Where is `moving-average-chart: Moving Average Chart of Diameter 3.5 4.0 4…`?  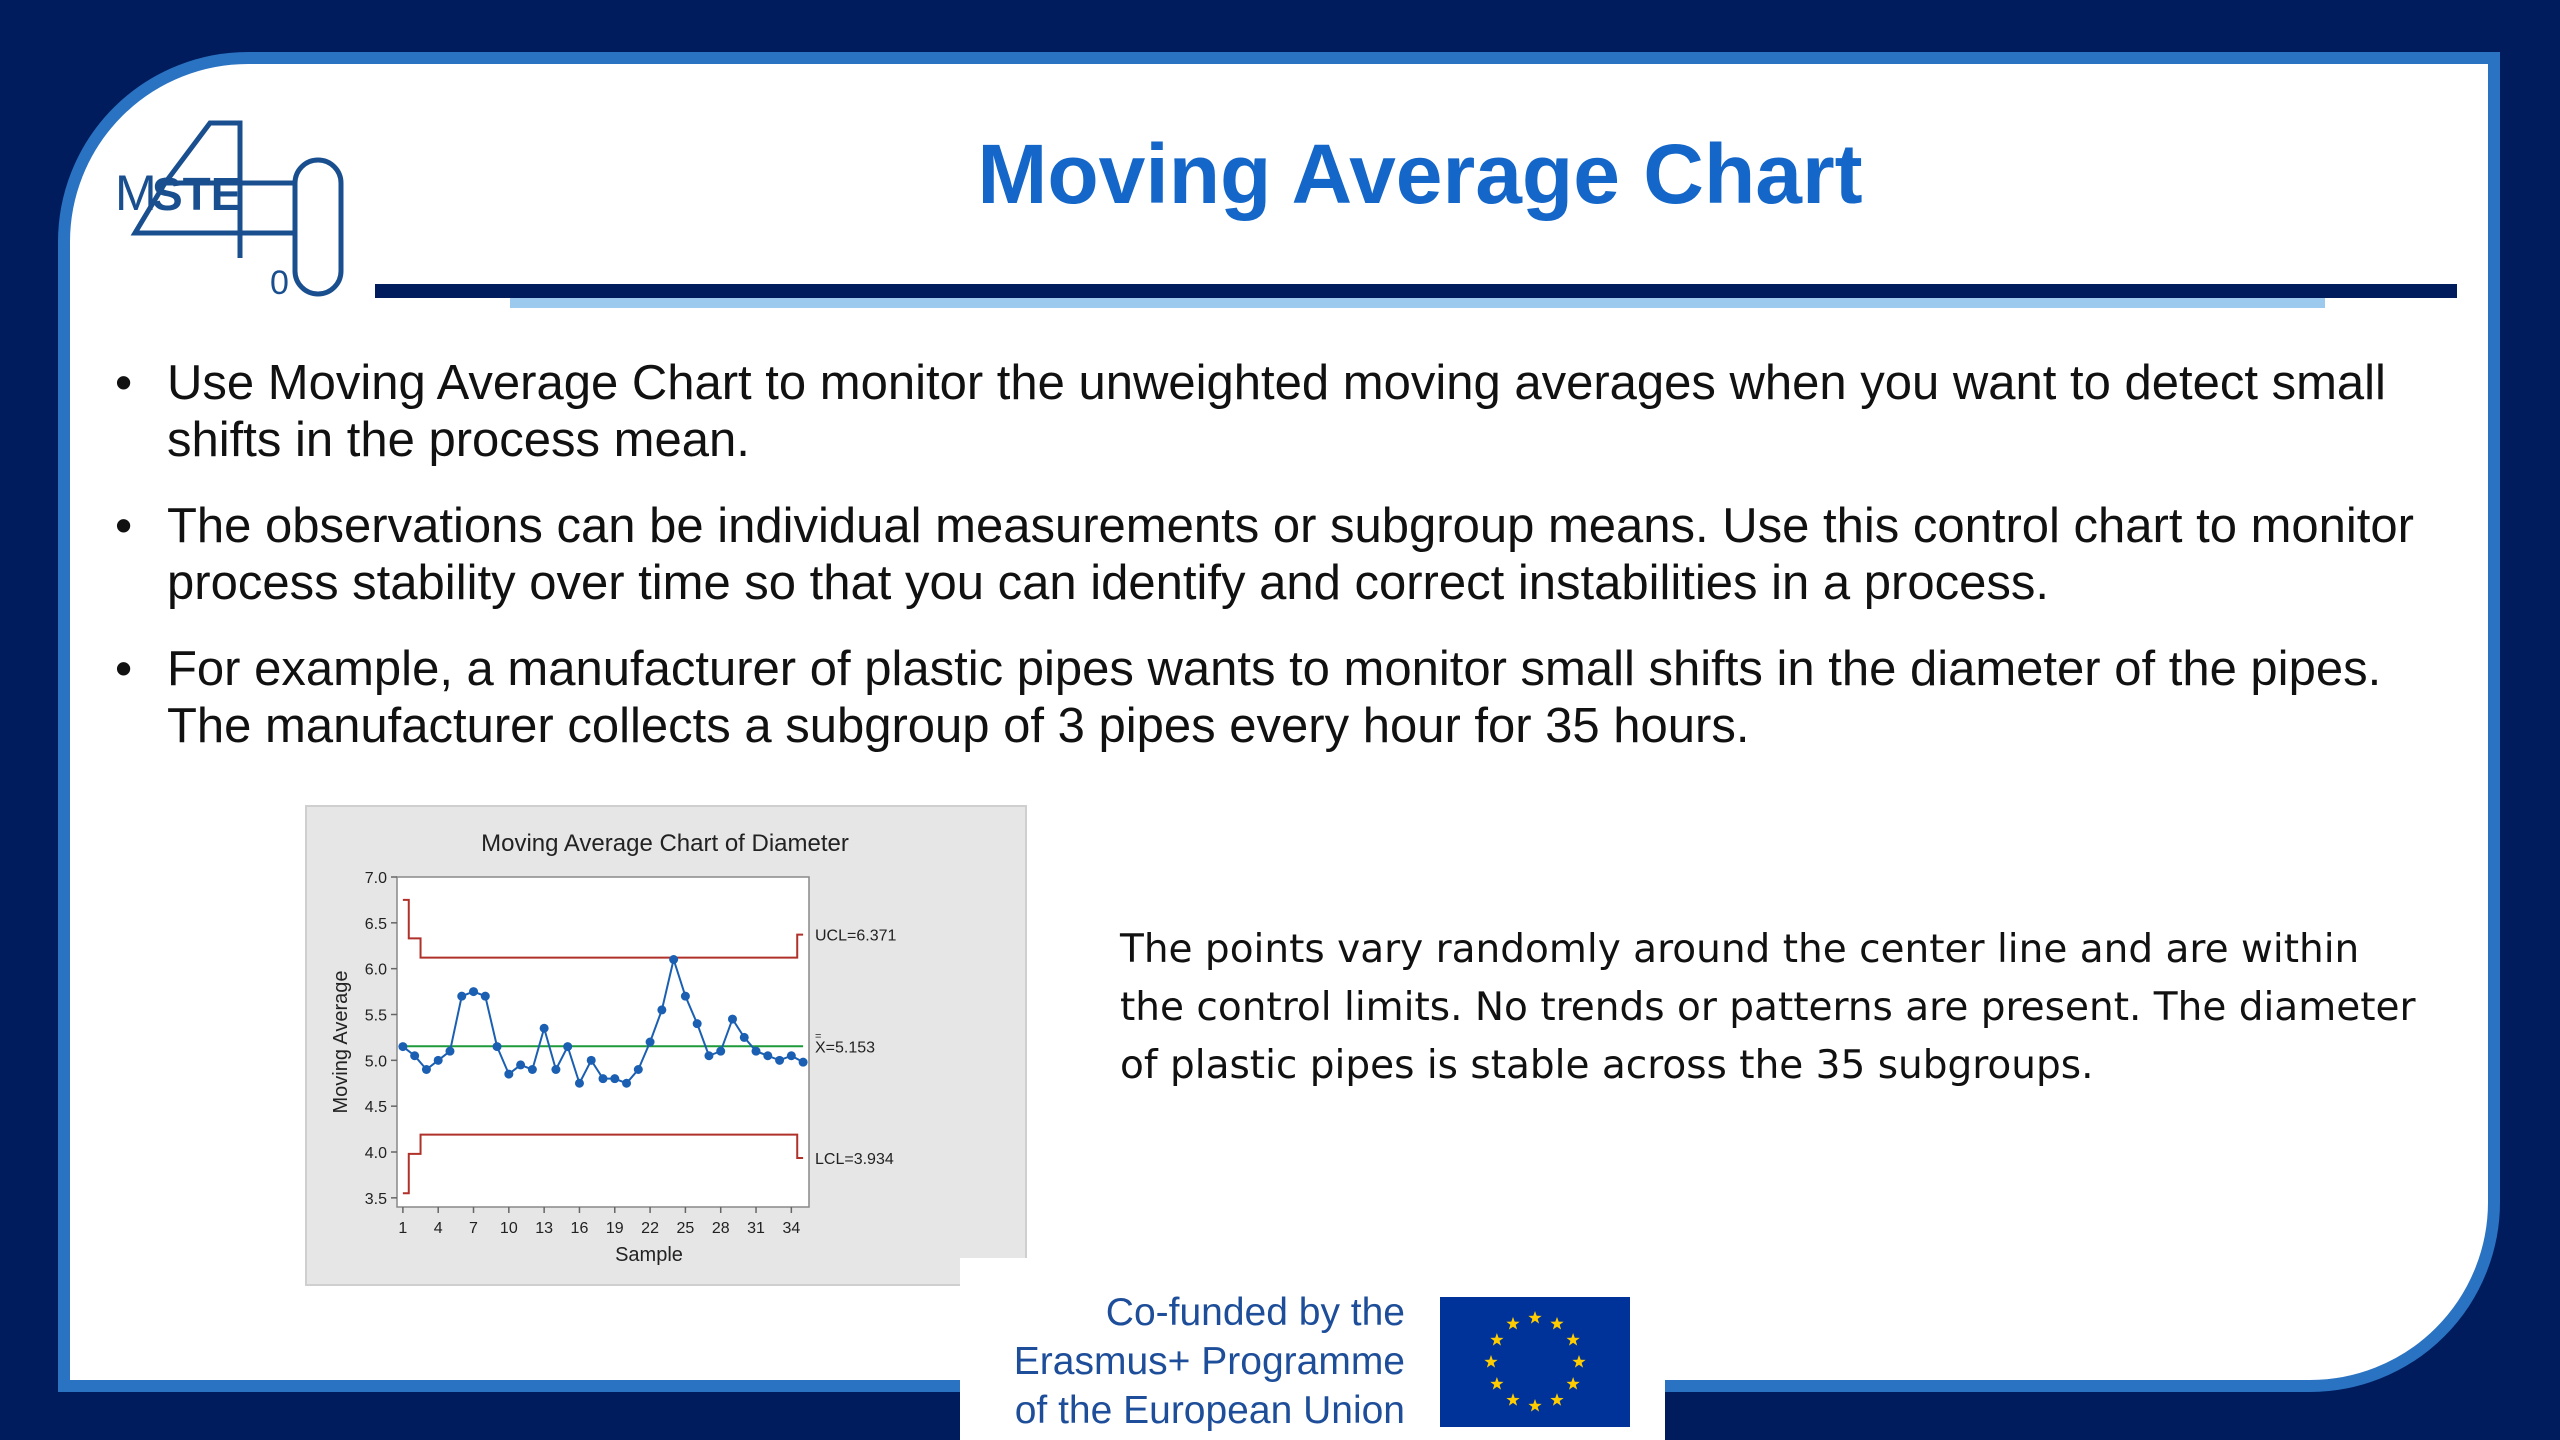
moving-average-chart: Moving Average Chart of Diameter 3.5 4.0 4… is located at coordinates (666, 1045).